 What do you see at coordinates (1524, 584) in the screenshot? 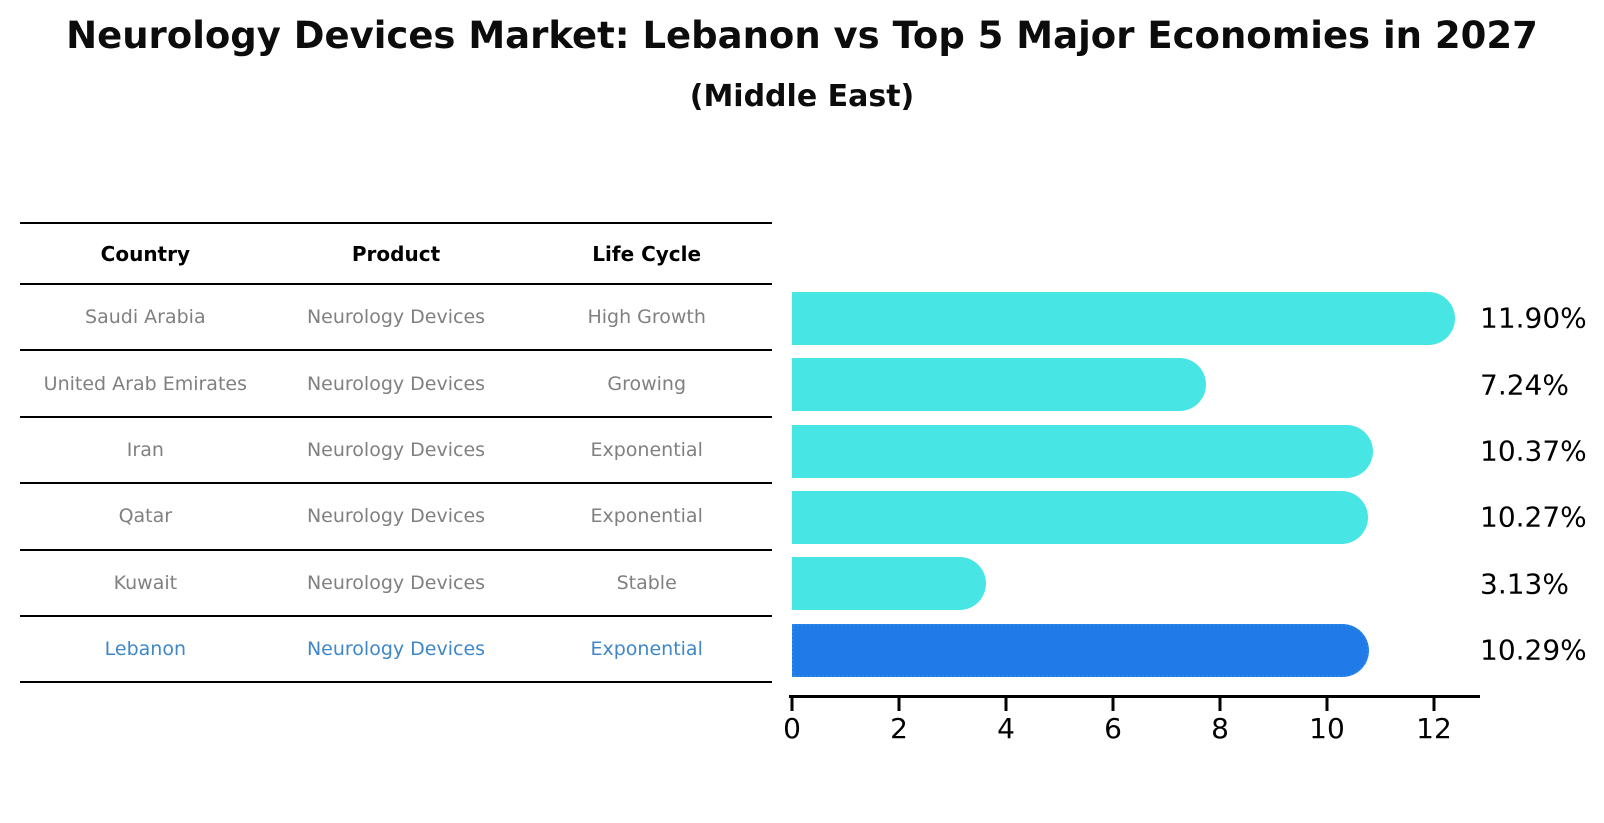
I see `bar-value-label: 3.13%` at bounding box center [1524, 584].